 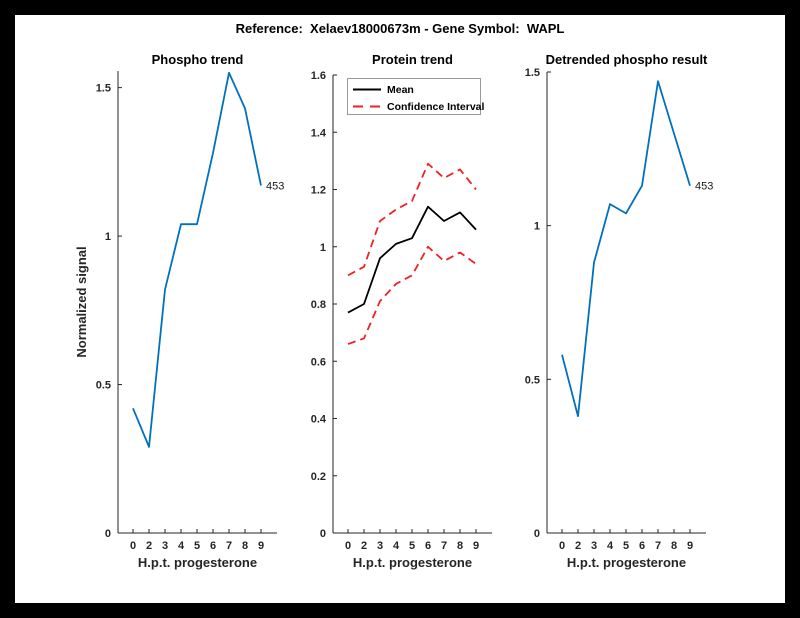 I want to click on subplot-title: Detrended phospho result, so click(x=627, y=59).